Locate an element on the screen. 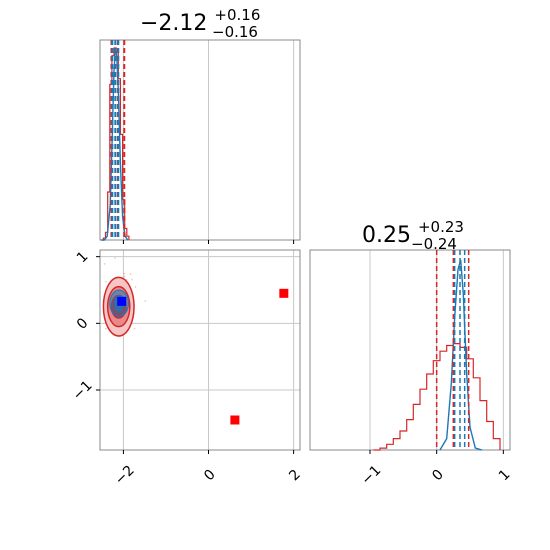  y-tick-label: −1 is located at coordinates (83, 391).